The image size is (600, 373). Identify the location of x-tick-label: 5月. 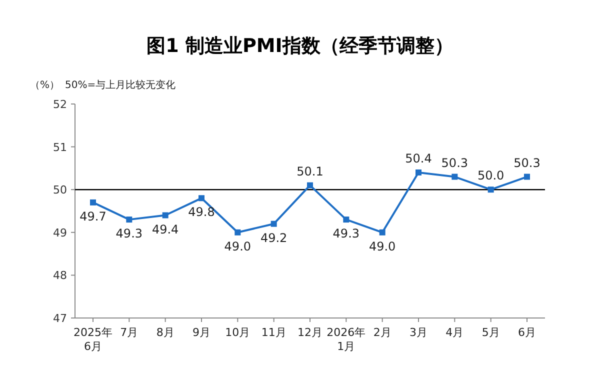
(491, 332).